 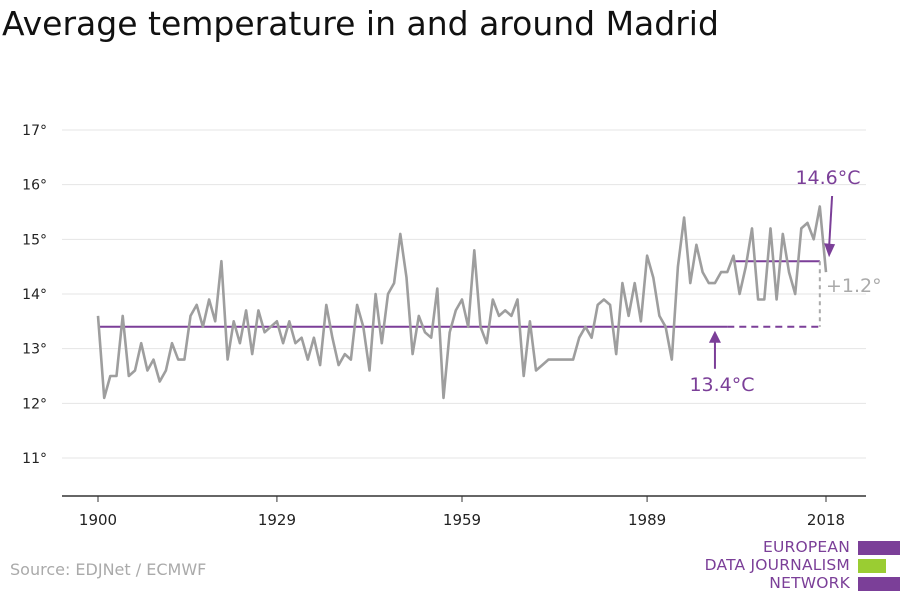 I want to click on y-tick-label: 17°, so click(x=34, y=131).